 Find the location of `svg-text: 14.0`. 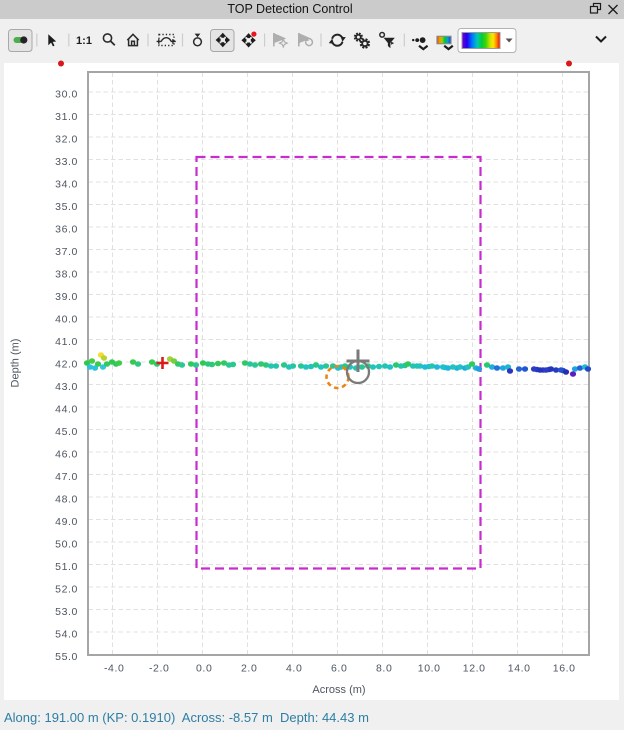

svg-text: 14.0 is located at coordinates (519, 669).